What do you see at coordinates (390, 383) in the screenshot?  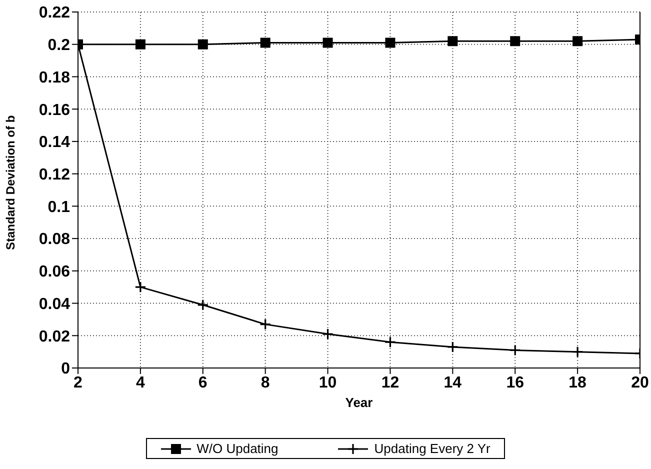 I see `x-tick-label: 12` at bounding box center [390, 383].